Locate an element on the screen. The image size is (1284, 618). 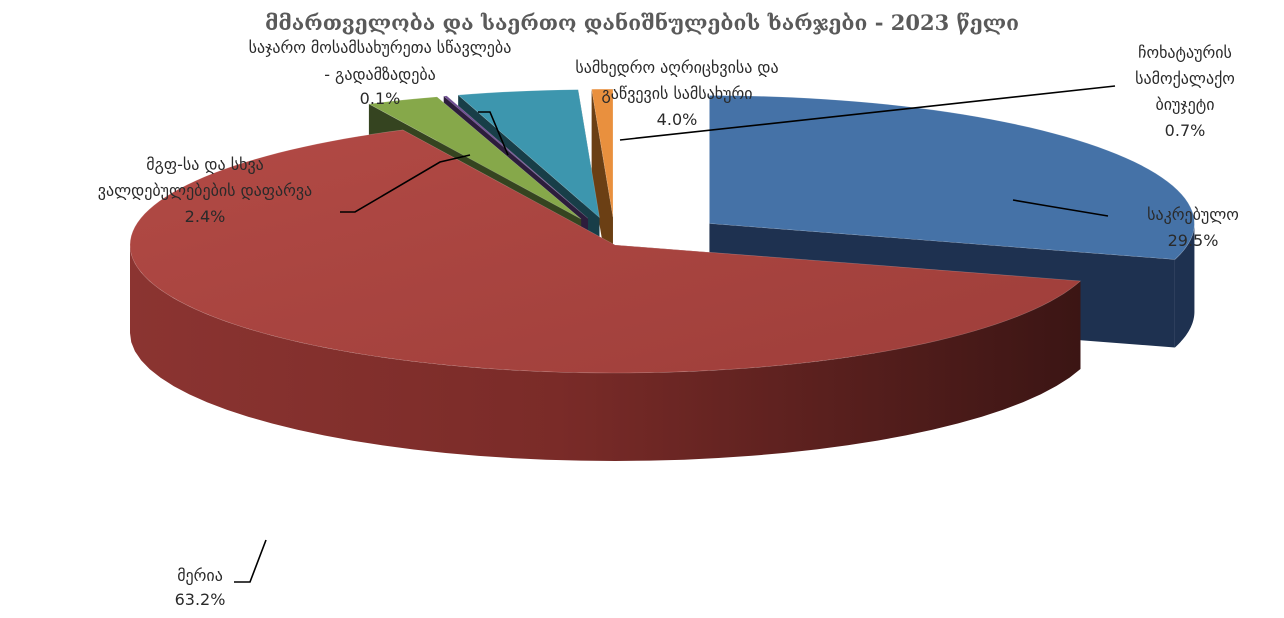
slice-label-5-line-1: სამოქალაქო is located at coordinates (1185, 78).